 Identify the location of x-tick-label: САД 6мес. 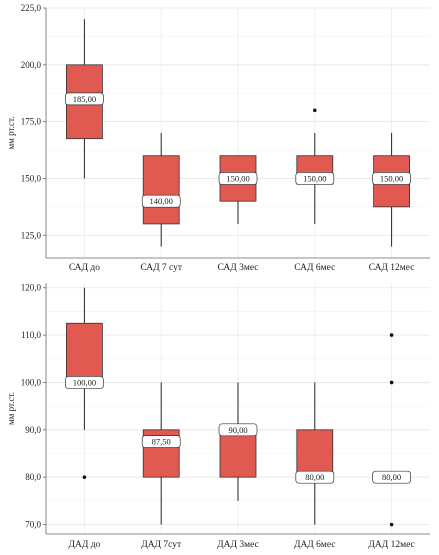
(314, 268).